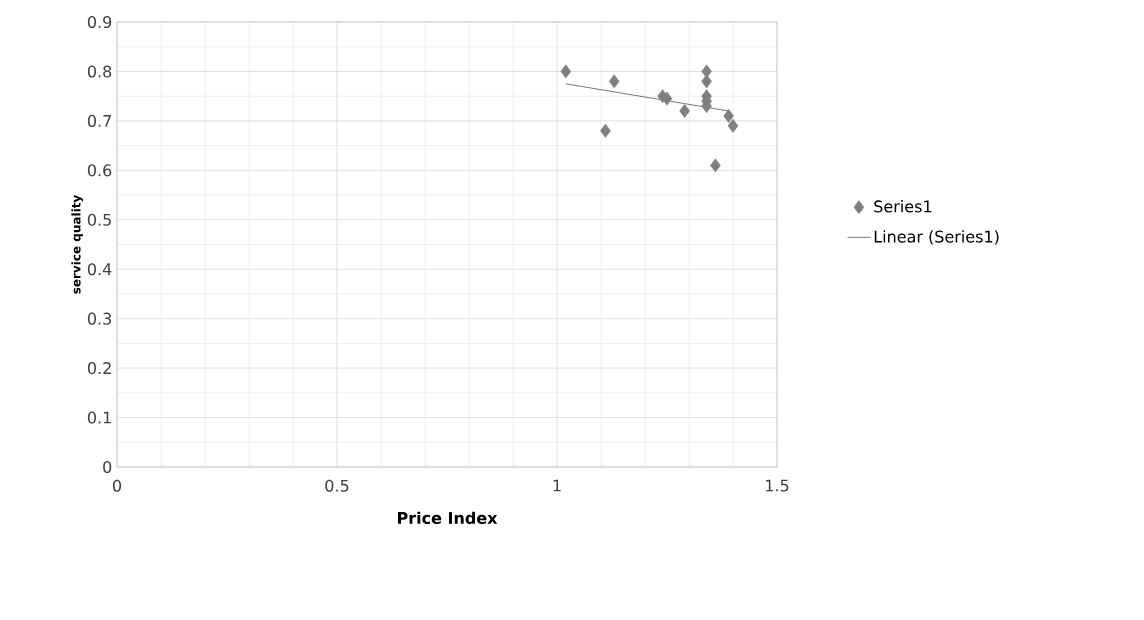 Image resolution: width=1144 pixels, height=620 pixels. Describe the element at coordinates (777, 485) in the screenshot. I see `x-tick-label: 1.5` at that location.